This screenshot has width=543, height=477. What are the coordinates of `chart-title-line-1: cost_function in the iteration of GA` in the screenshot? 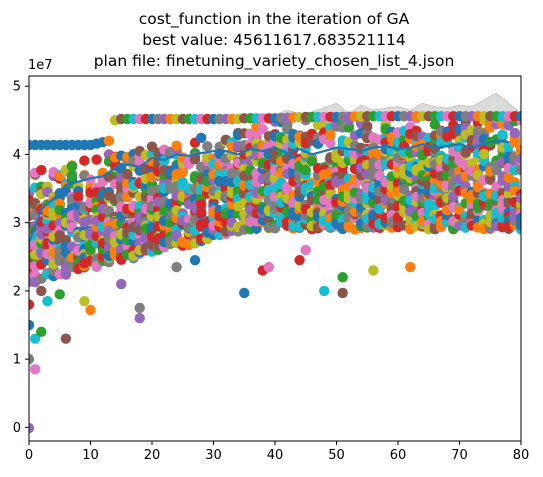 It's located at (274, 19).